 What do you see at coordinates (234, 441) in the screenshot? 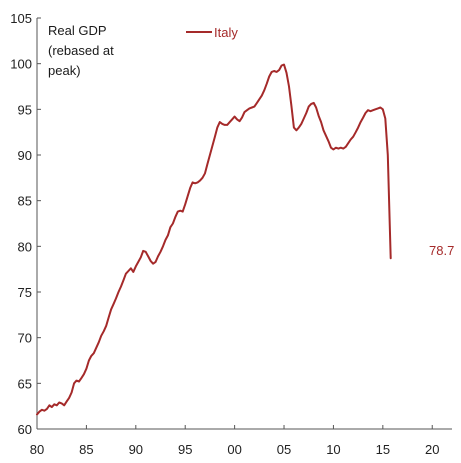
I see `x-axis-ticks: 80 85 90 95 00 05 10 15 20` at bounding box center [234, 441].